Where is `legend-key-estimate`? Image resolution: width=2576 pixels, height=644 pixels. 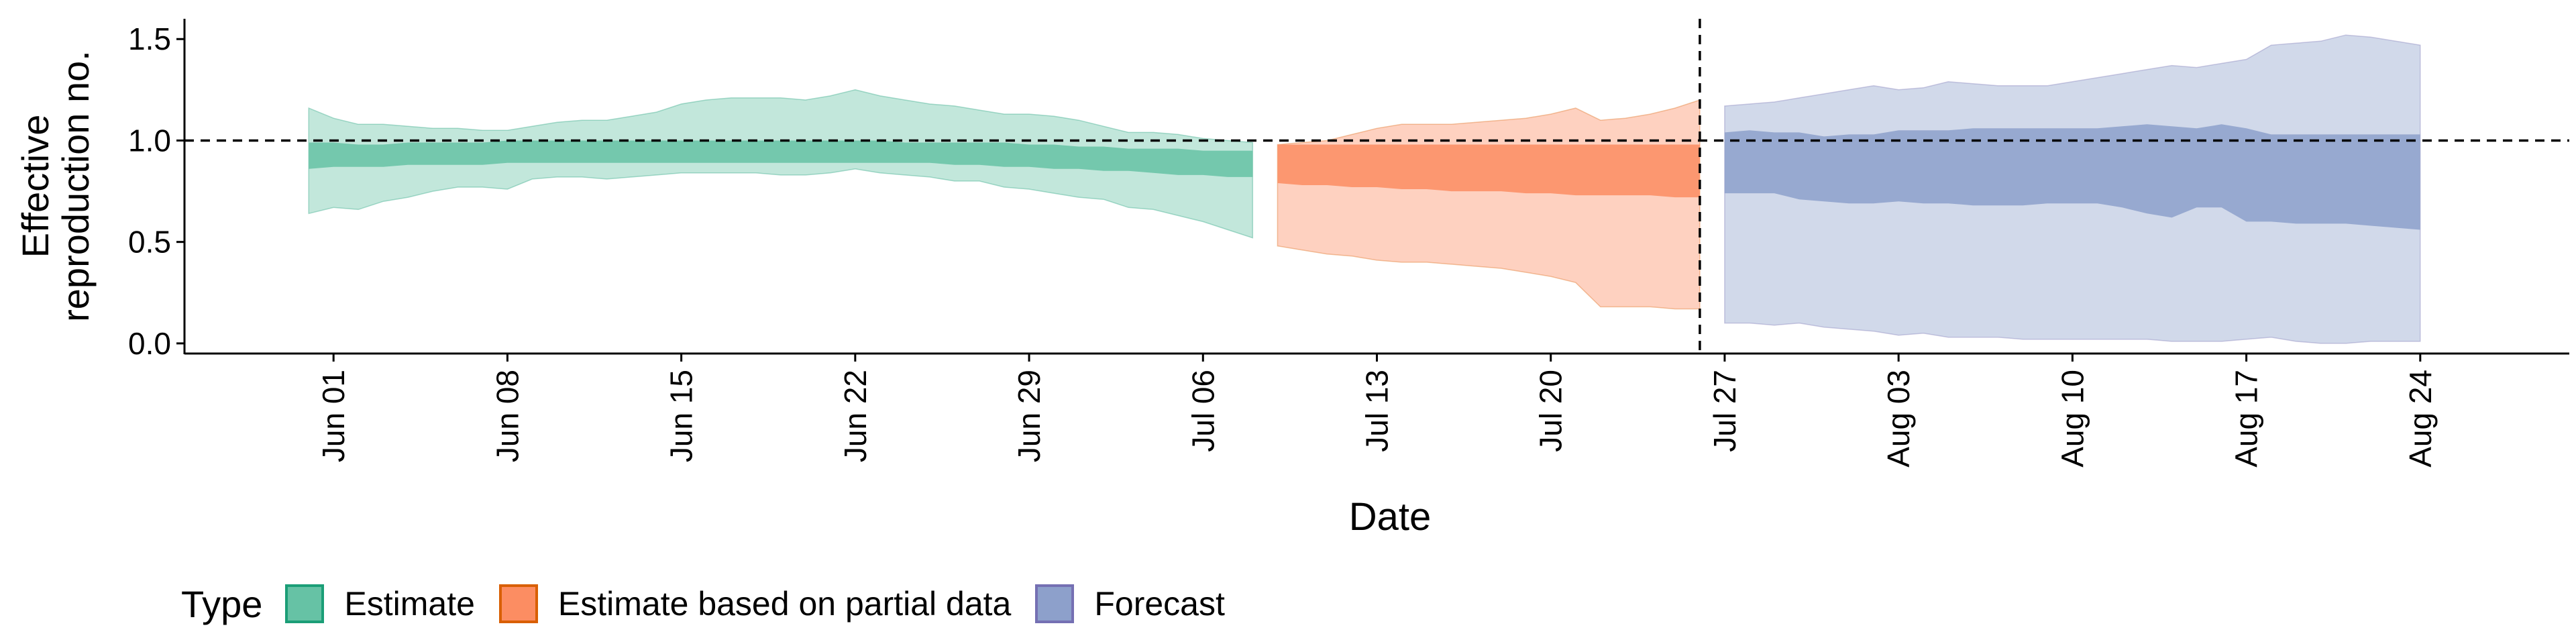
legend-key-estimate is located at coordinates (305, 603).